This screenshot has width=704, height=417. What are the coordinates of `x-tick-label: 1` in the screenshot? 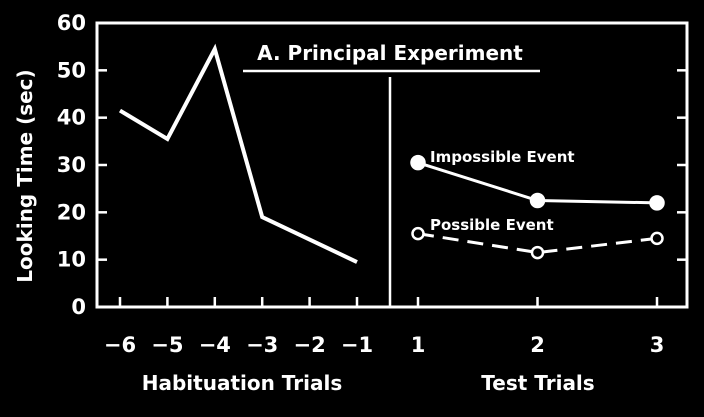 It's located at (418, 345).